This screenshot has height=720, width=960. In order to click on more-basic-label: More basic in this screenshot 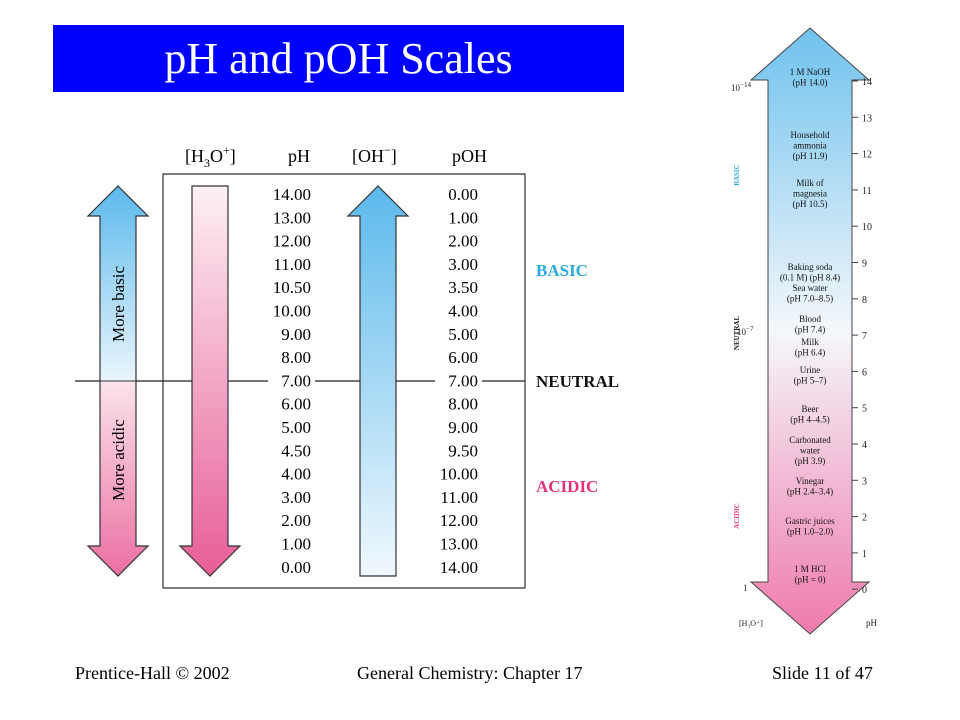, I will do `click(118, 304)`.